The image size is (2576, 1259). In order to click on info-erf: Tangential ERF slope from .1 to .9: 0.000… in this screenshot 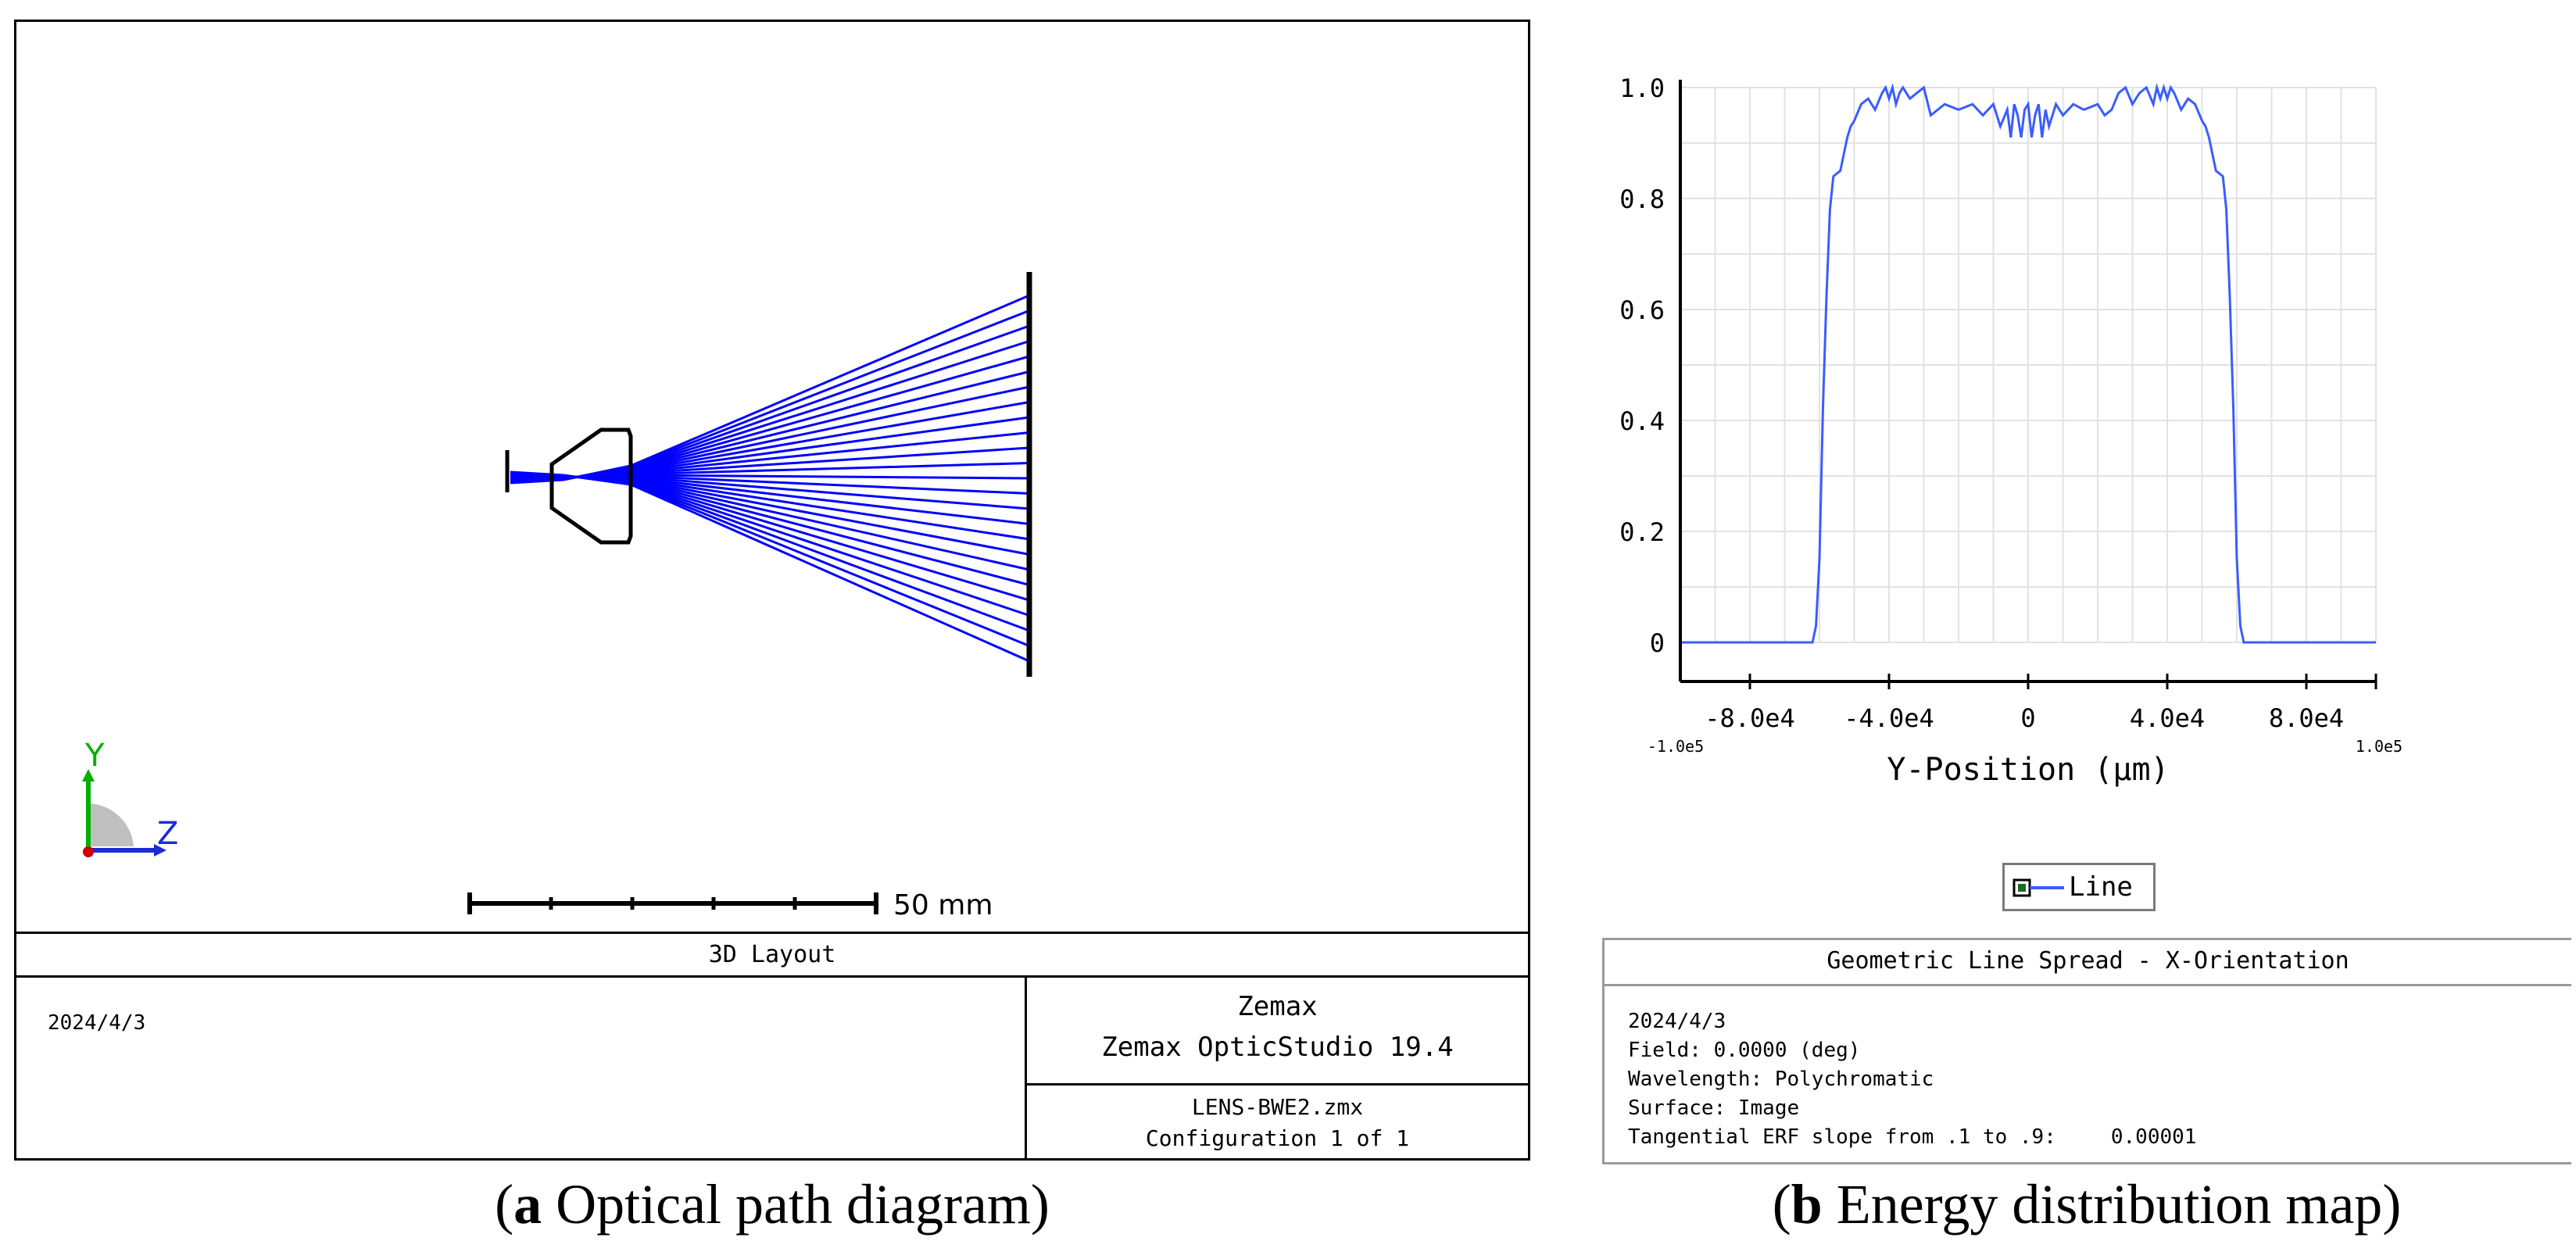, I will do `click(1912, 1137)`.